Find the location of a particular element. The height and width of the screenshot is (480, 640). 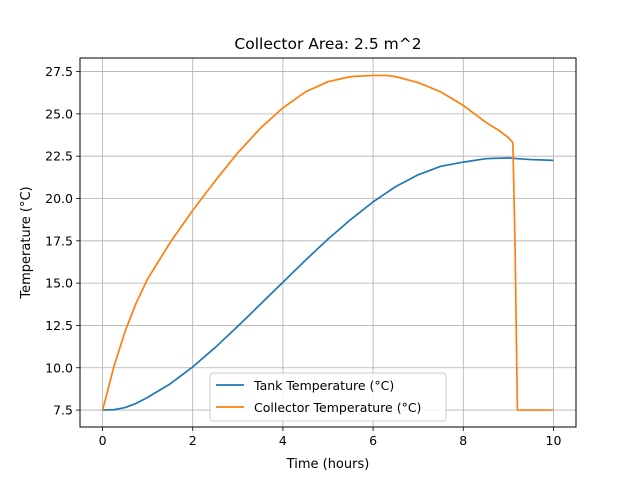

y-tick-label: 15.0 is located at coordinates (59, 283).